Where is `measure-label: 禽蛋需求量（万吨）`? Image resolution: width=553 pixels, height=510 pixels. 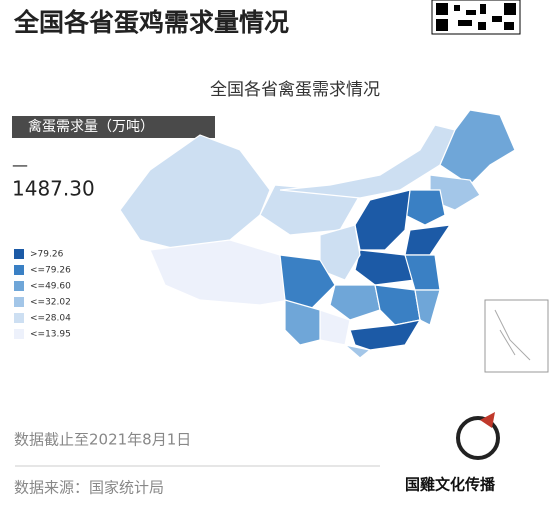
measure-label: 禽蛋需求量（万吨） is located at coordinates (91, 126).